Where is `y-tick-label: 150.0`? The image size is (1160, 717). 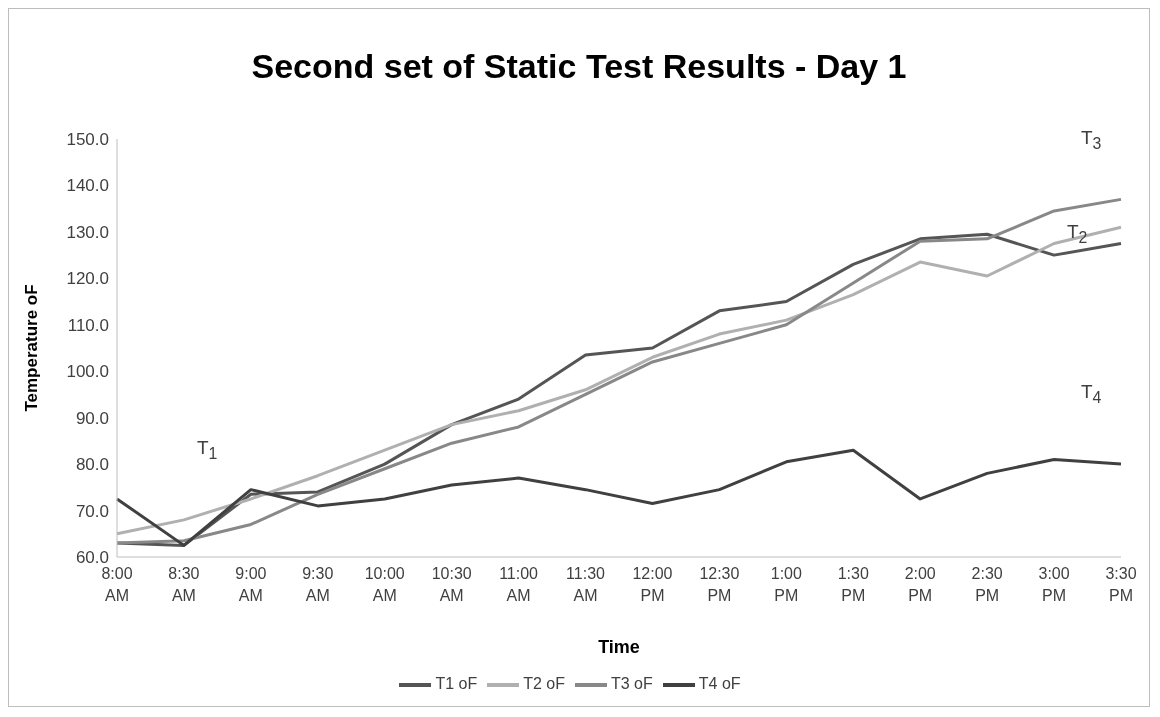 y-tick-label: 150.0 is located at coordinates (87, 140).